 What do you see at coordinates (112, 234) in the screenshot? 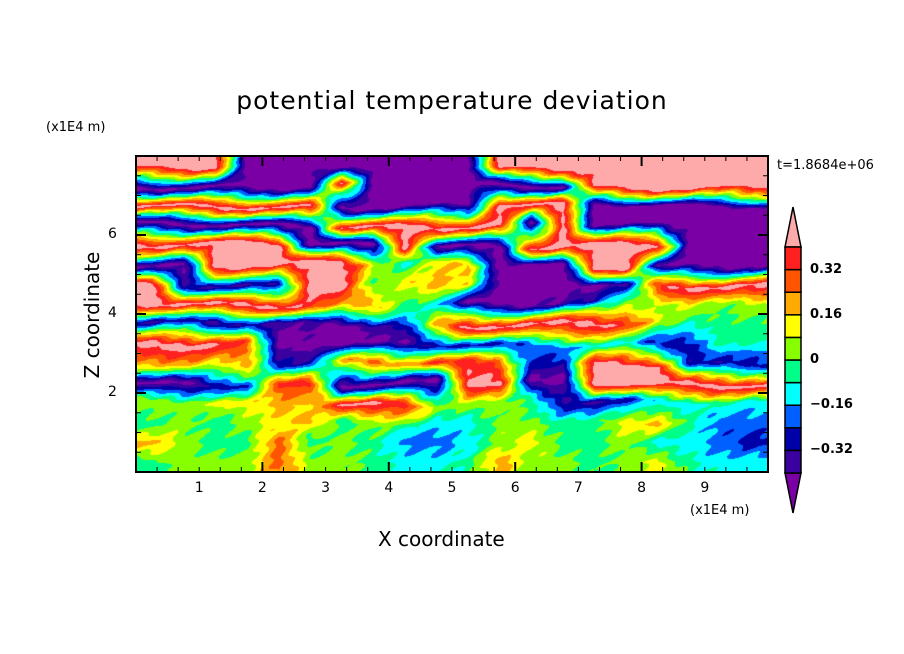
I see `y-tick-label: 6` at bounding box center [112, 234].